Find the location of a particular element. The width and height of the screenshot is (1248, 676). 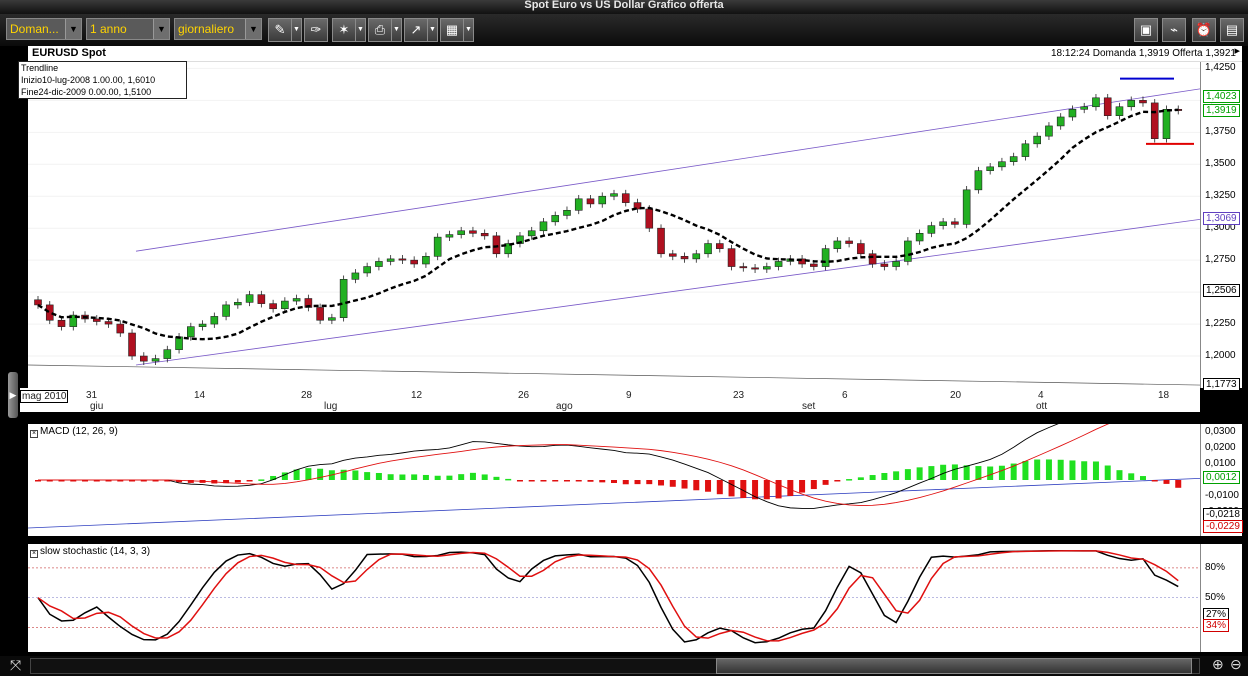

chart-scroll-thumb is located at coordinates (954, 666).